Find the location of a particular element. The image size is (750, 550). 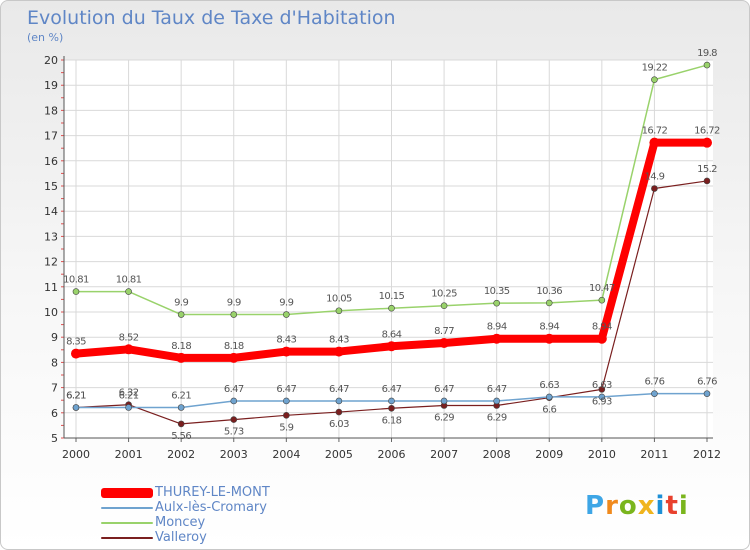

chart-subtitle: (en %) is located at coordinates (45, 37).